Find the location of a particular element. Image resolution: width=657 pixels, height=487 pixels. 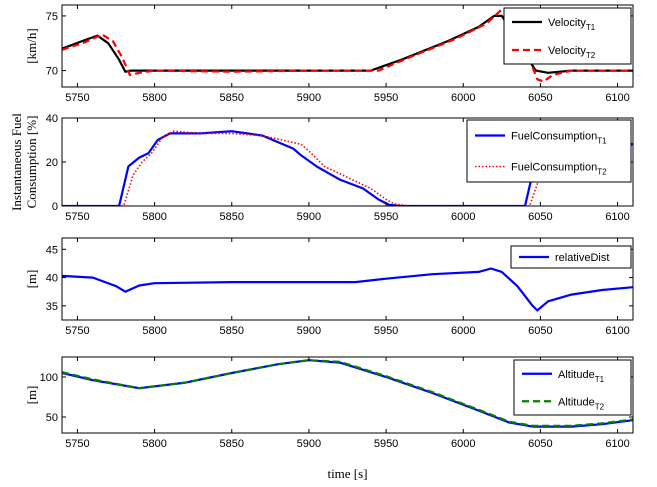

legend-label: VelocityT2 is located at coordinates (572, 52).